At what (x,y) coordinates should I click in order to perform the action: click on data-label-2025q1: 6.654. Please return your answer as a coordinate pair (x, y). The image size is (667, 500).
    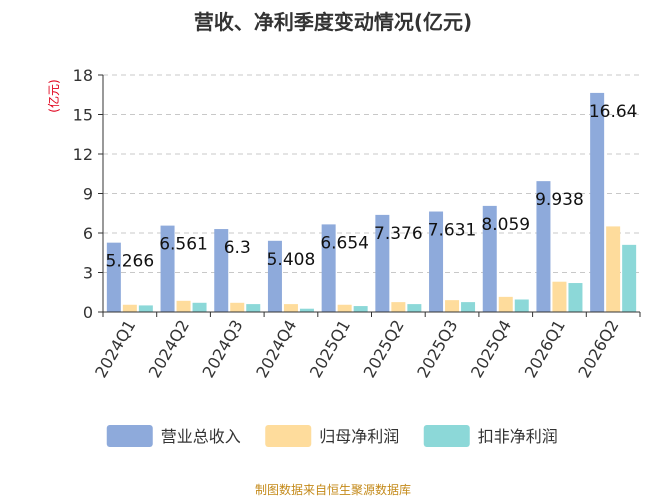
    Looking at the image, I should click on (344, 243).